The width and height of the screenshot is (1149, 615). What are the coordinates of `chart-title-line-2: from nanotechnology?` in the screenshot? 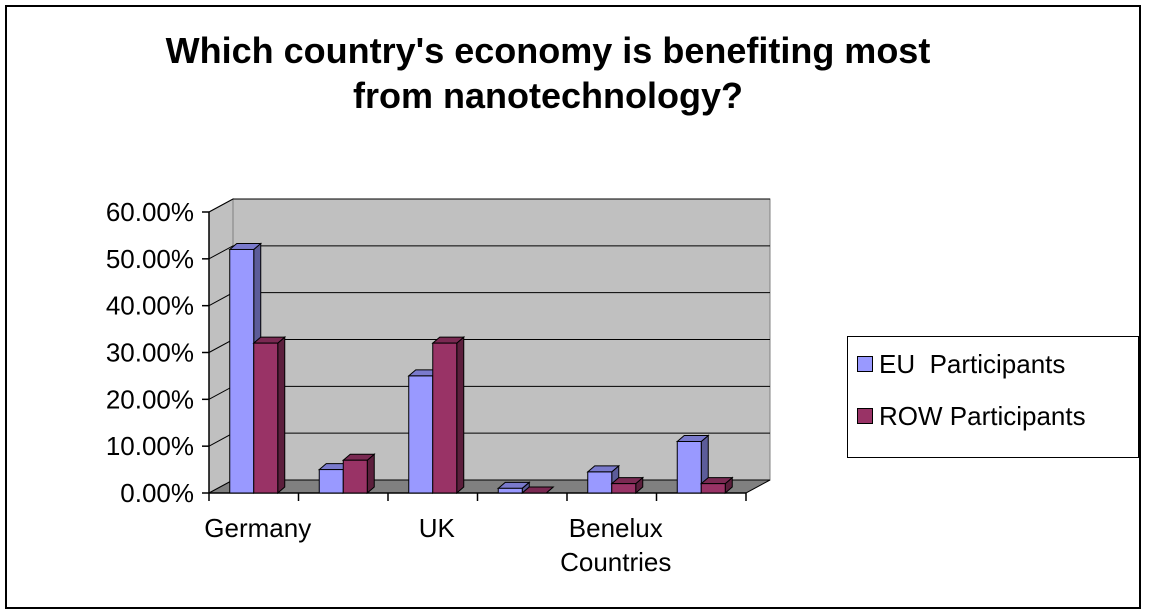 It's located at (548, 95).